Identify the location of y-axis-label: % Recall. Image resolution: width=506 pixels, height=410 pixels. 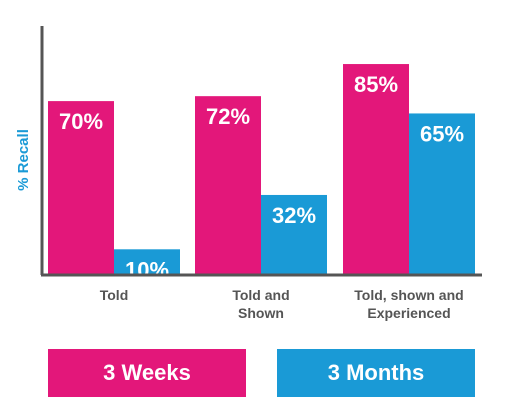
(23, 160).